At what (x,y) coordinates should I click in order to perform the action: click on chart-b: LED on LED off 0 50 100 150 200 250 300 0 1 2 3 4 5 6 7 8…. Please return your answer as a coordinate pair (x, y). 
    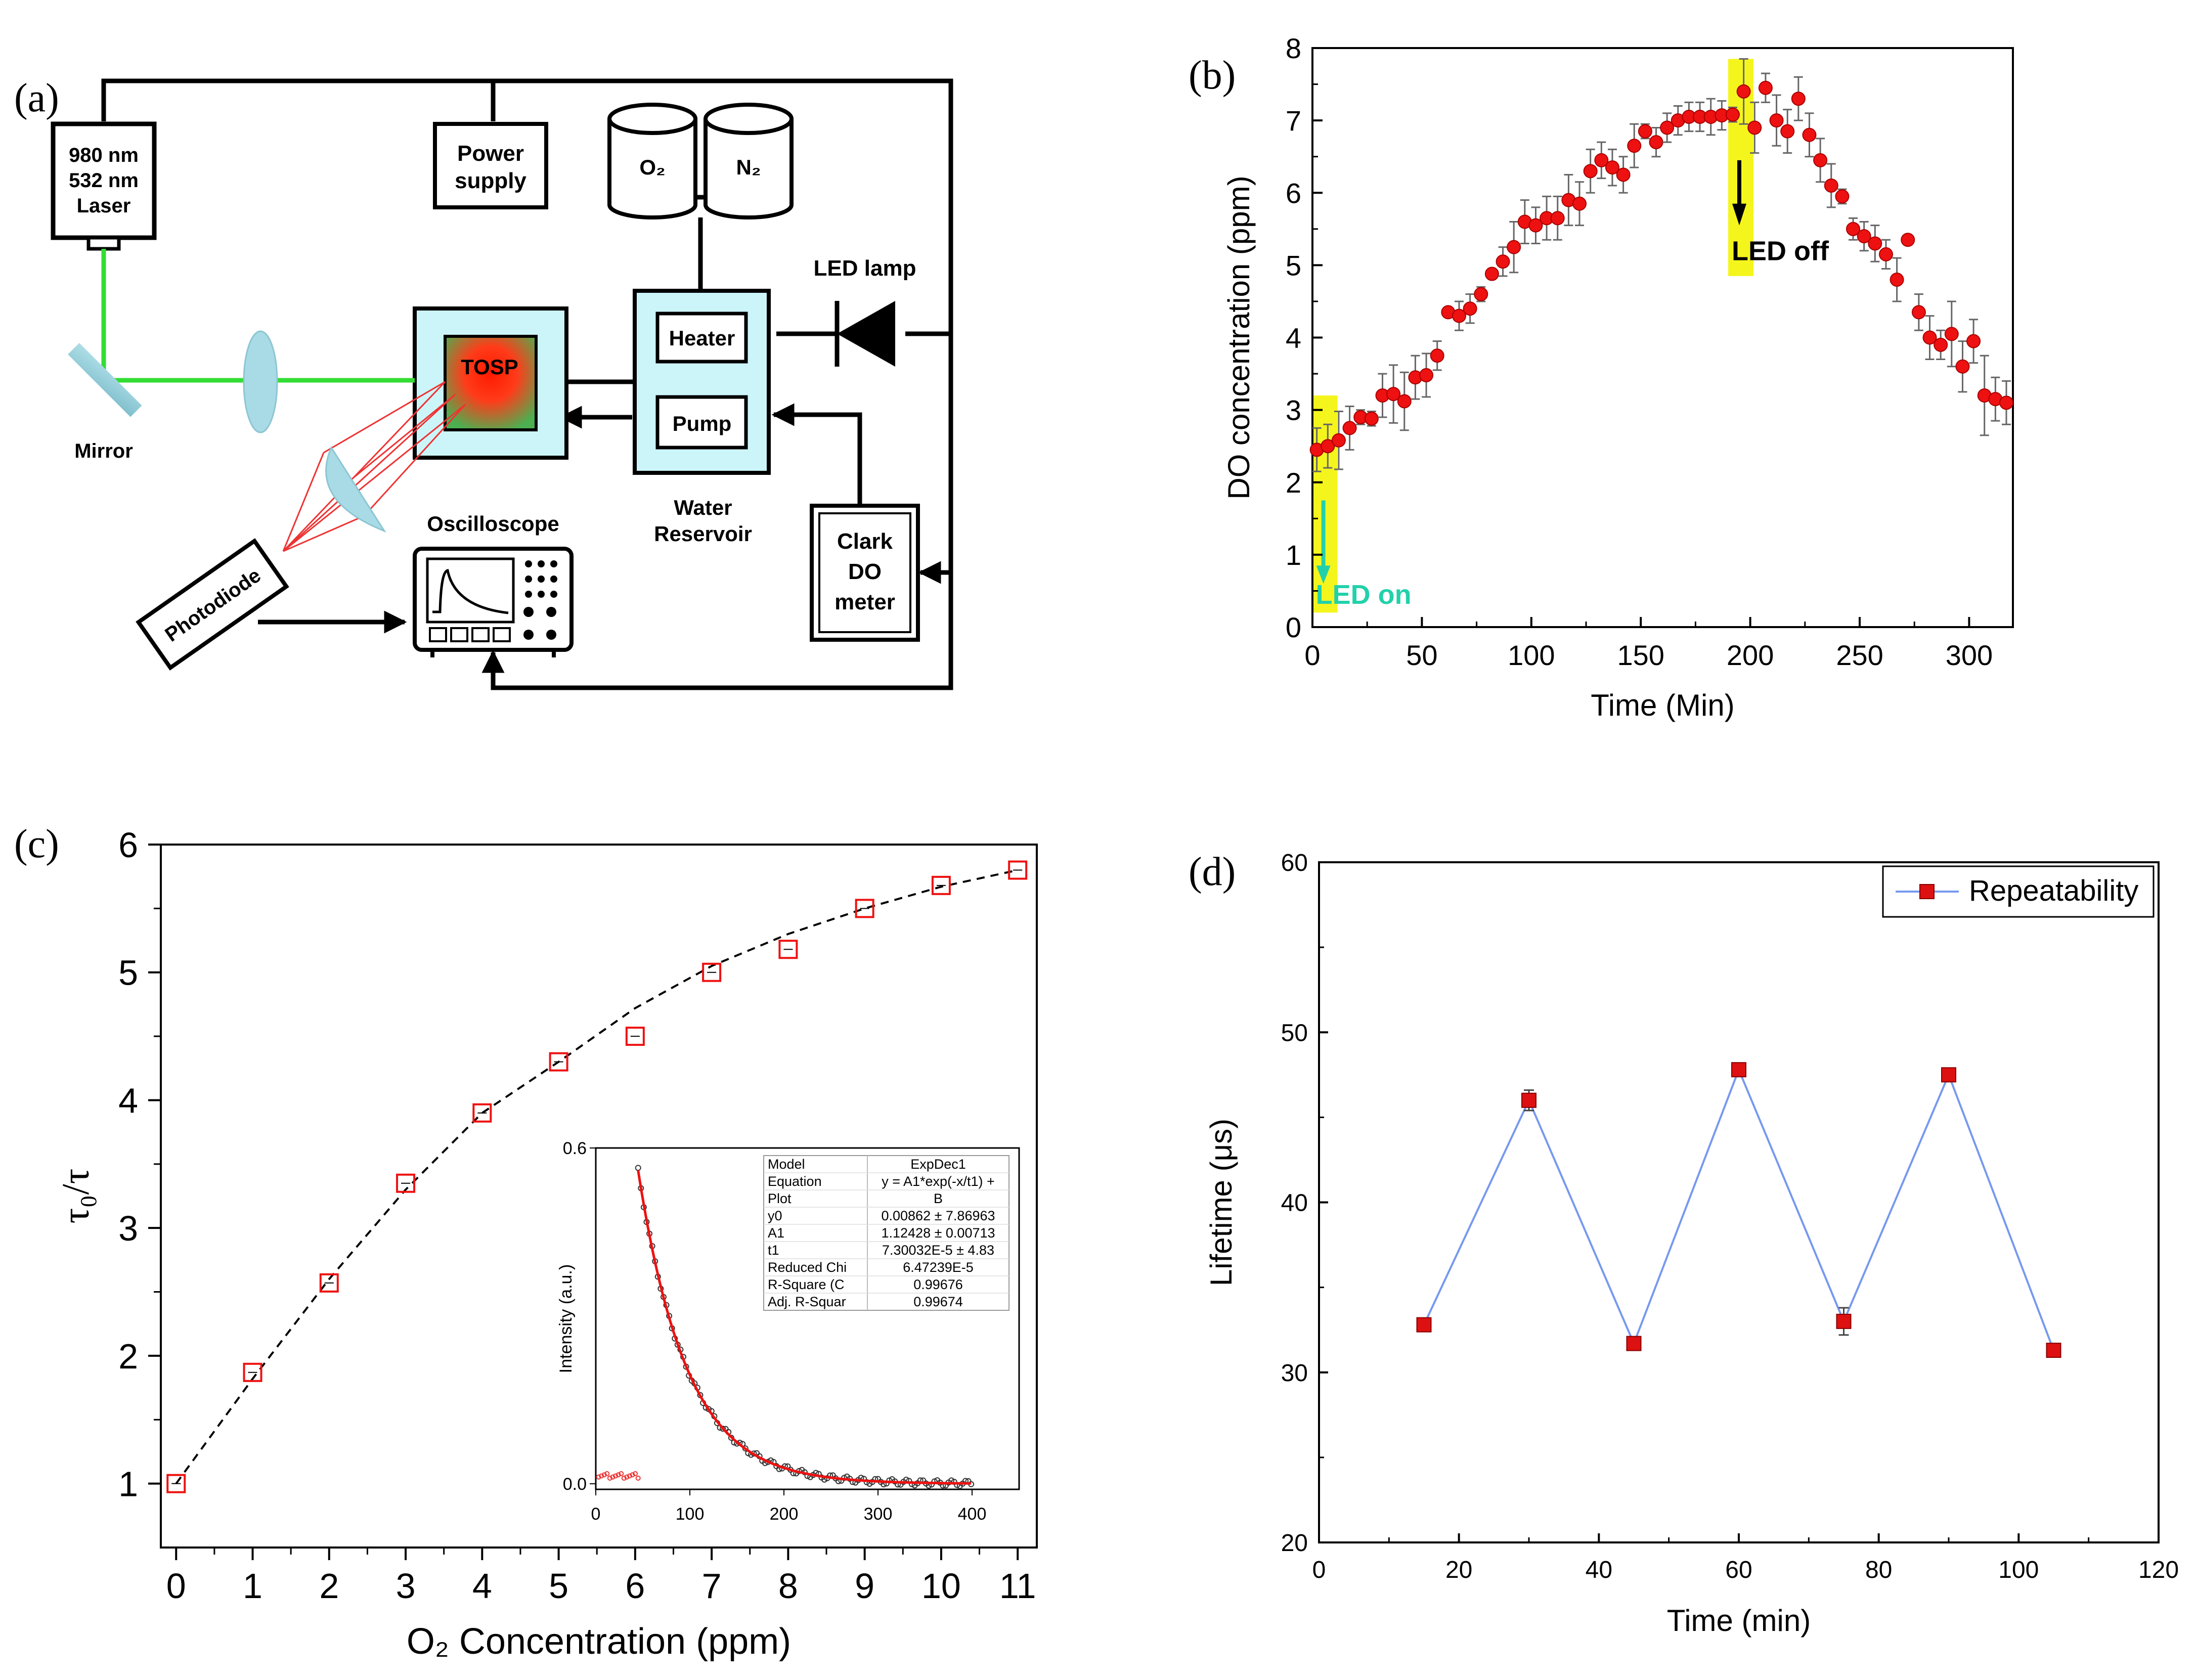
    Looking at the image, I should click on (1618, 377).